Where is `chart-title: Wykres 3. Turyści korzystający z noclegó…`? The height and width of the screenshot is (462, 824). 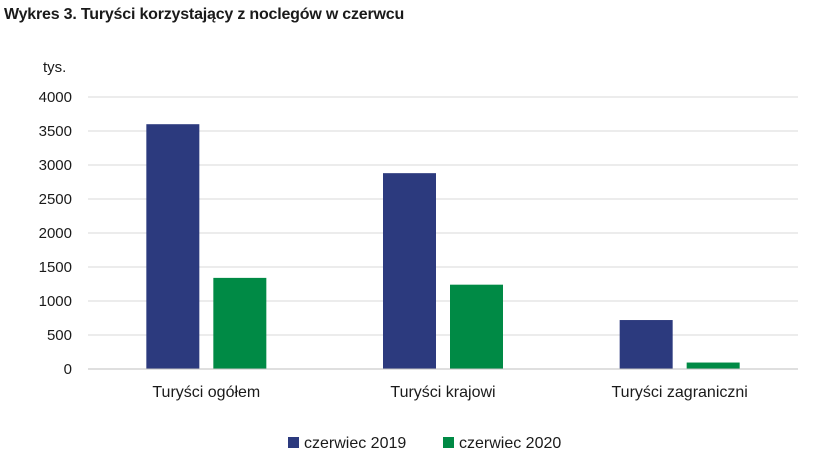 chart-title: Wykres 3. Turyści korzystający z noclegó… is located at coordinates (204, 14).